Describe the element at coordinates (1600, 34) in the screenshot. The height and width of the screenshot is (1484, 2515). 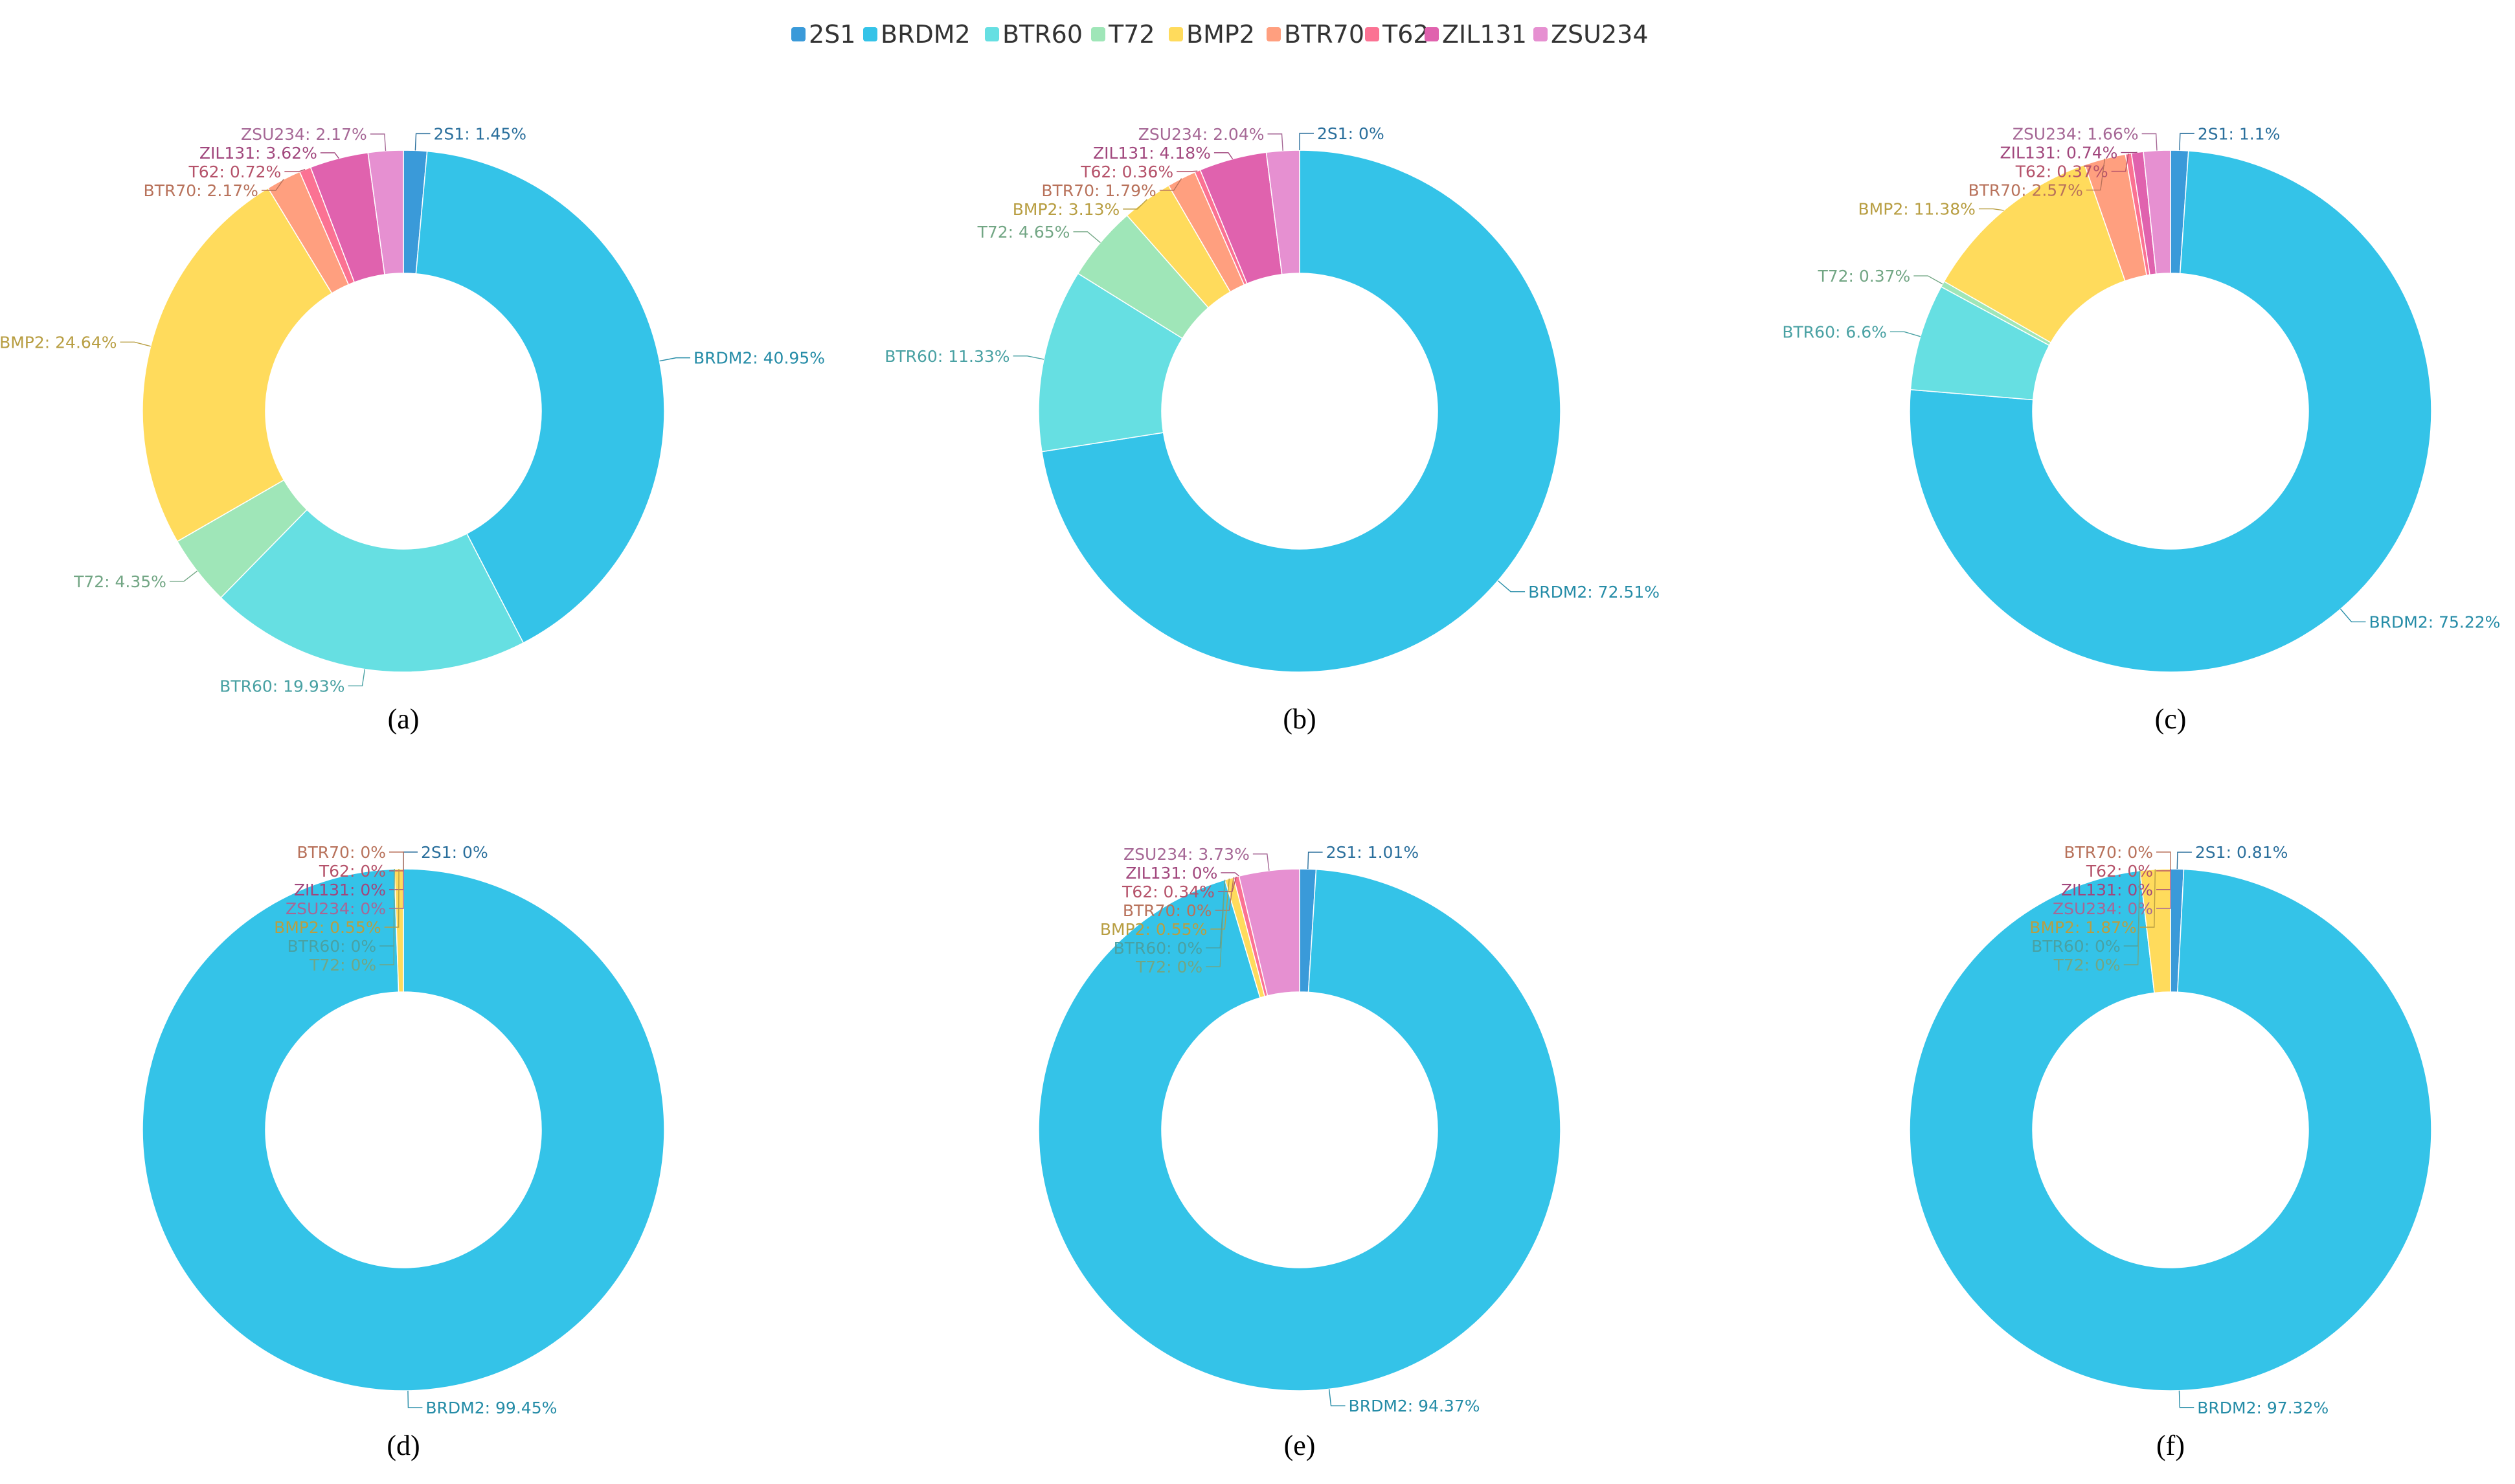
I see `legend-label-zsu234: ZSU234` at that location.